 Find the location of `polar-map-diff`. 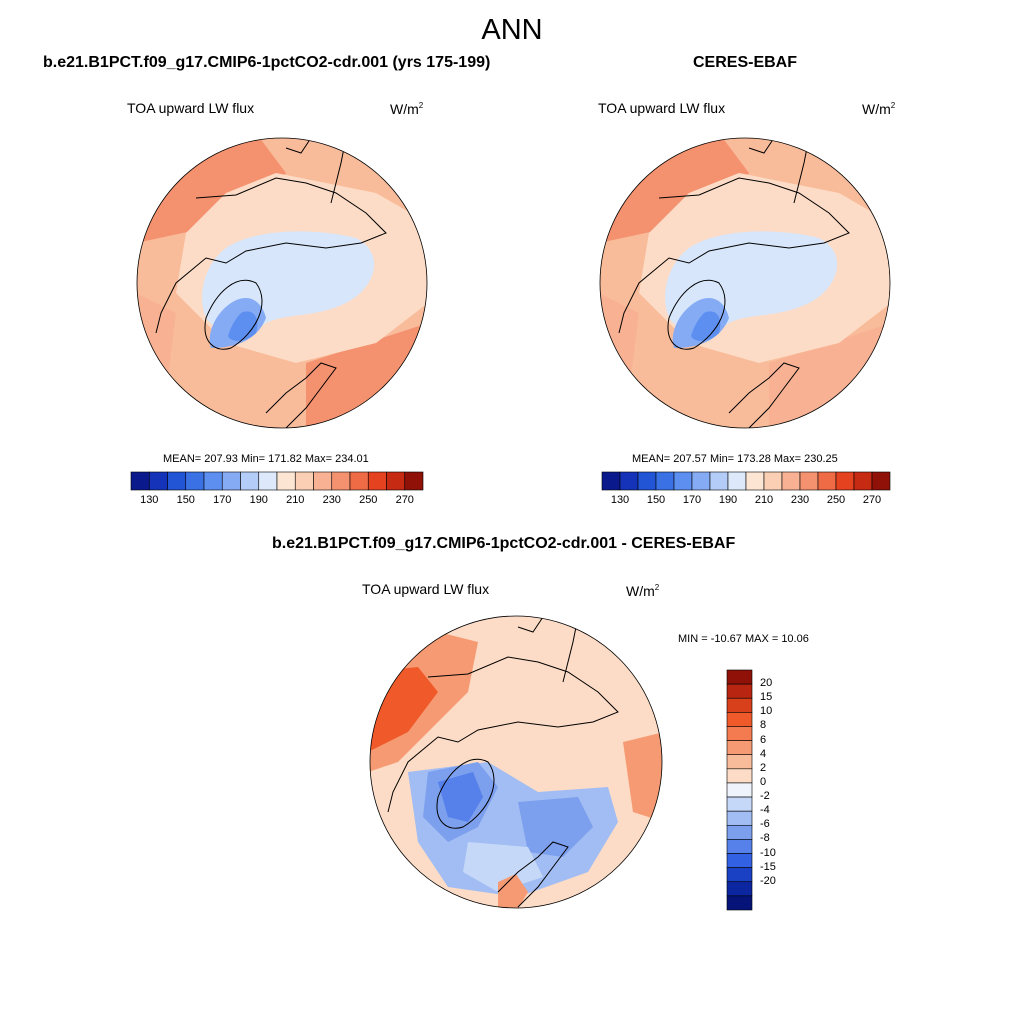

polar-map-diff is located at coordinates (516, 762).